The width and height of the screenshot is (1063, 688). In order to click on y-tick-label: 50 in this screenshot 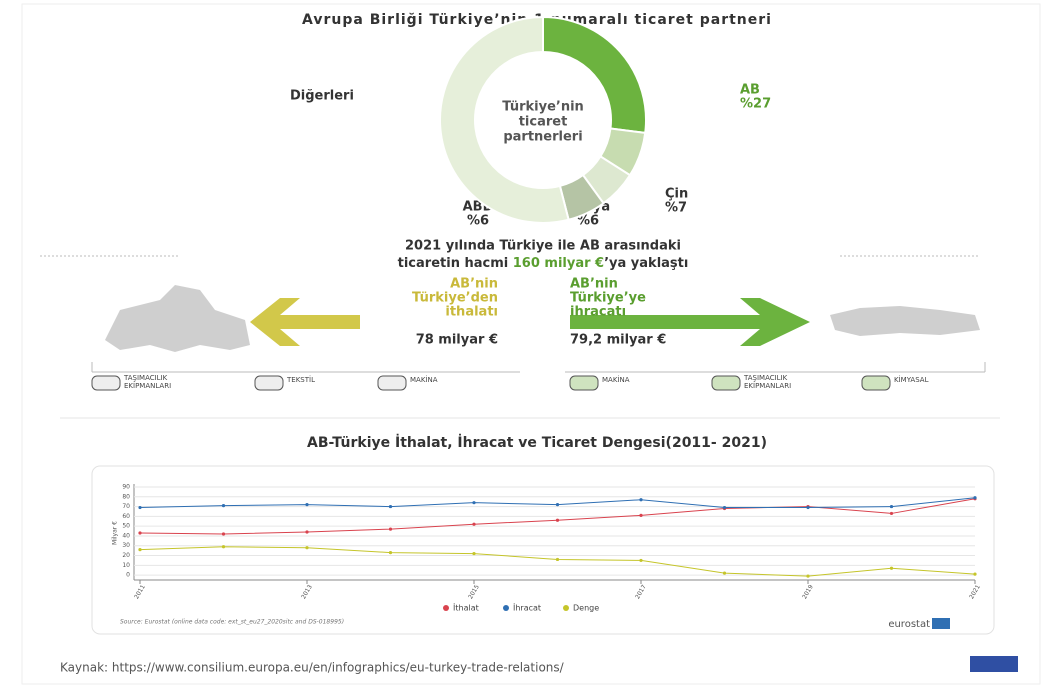, I will do `click(126, 526)`.